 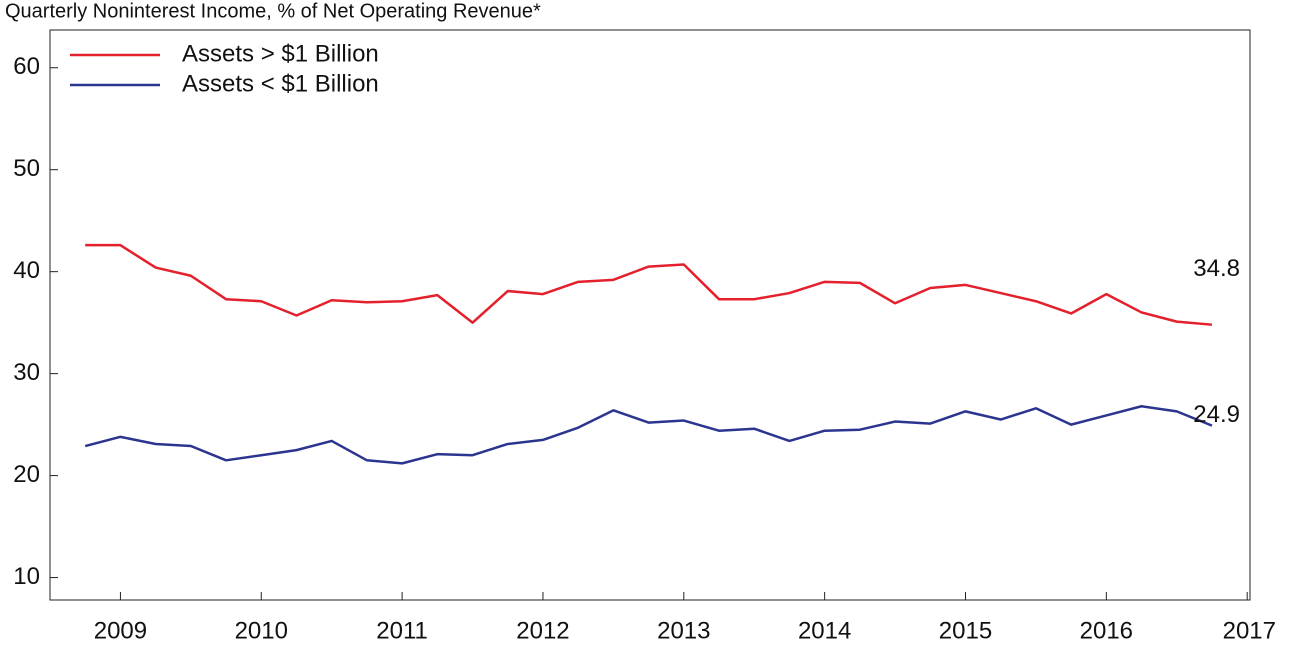 I want to click on x-tick-label: 2014, so click(x=824, y=630).